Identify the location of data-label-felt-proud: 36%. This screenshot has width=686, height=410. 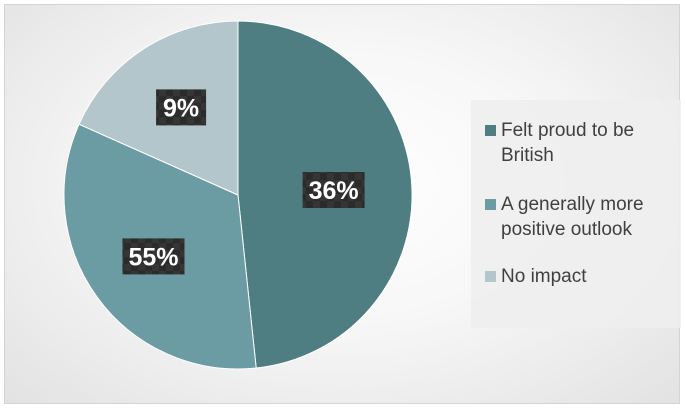
(333, 190).